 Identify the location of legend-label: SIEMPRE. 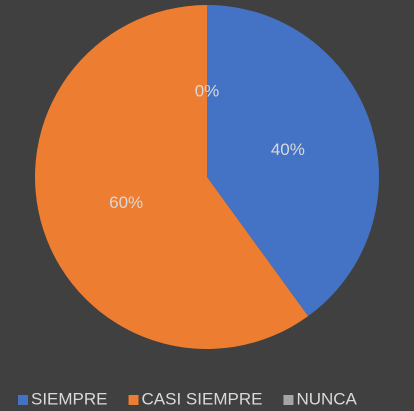
(69, 398).